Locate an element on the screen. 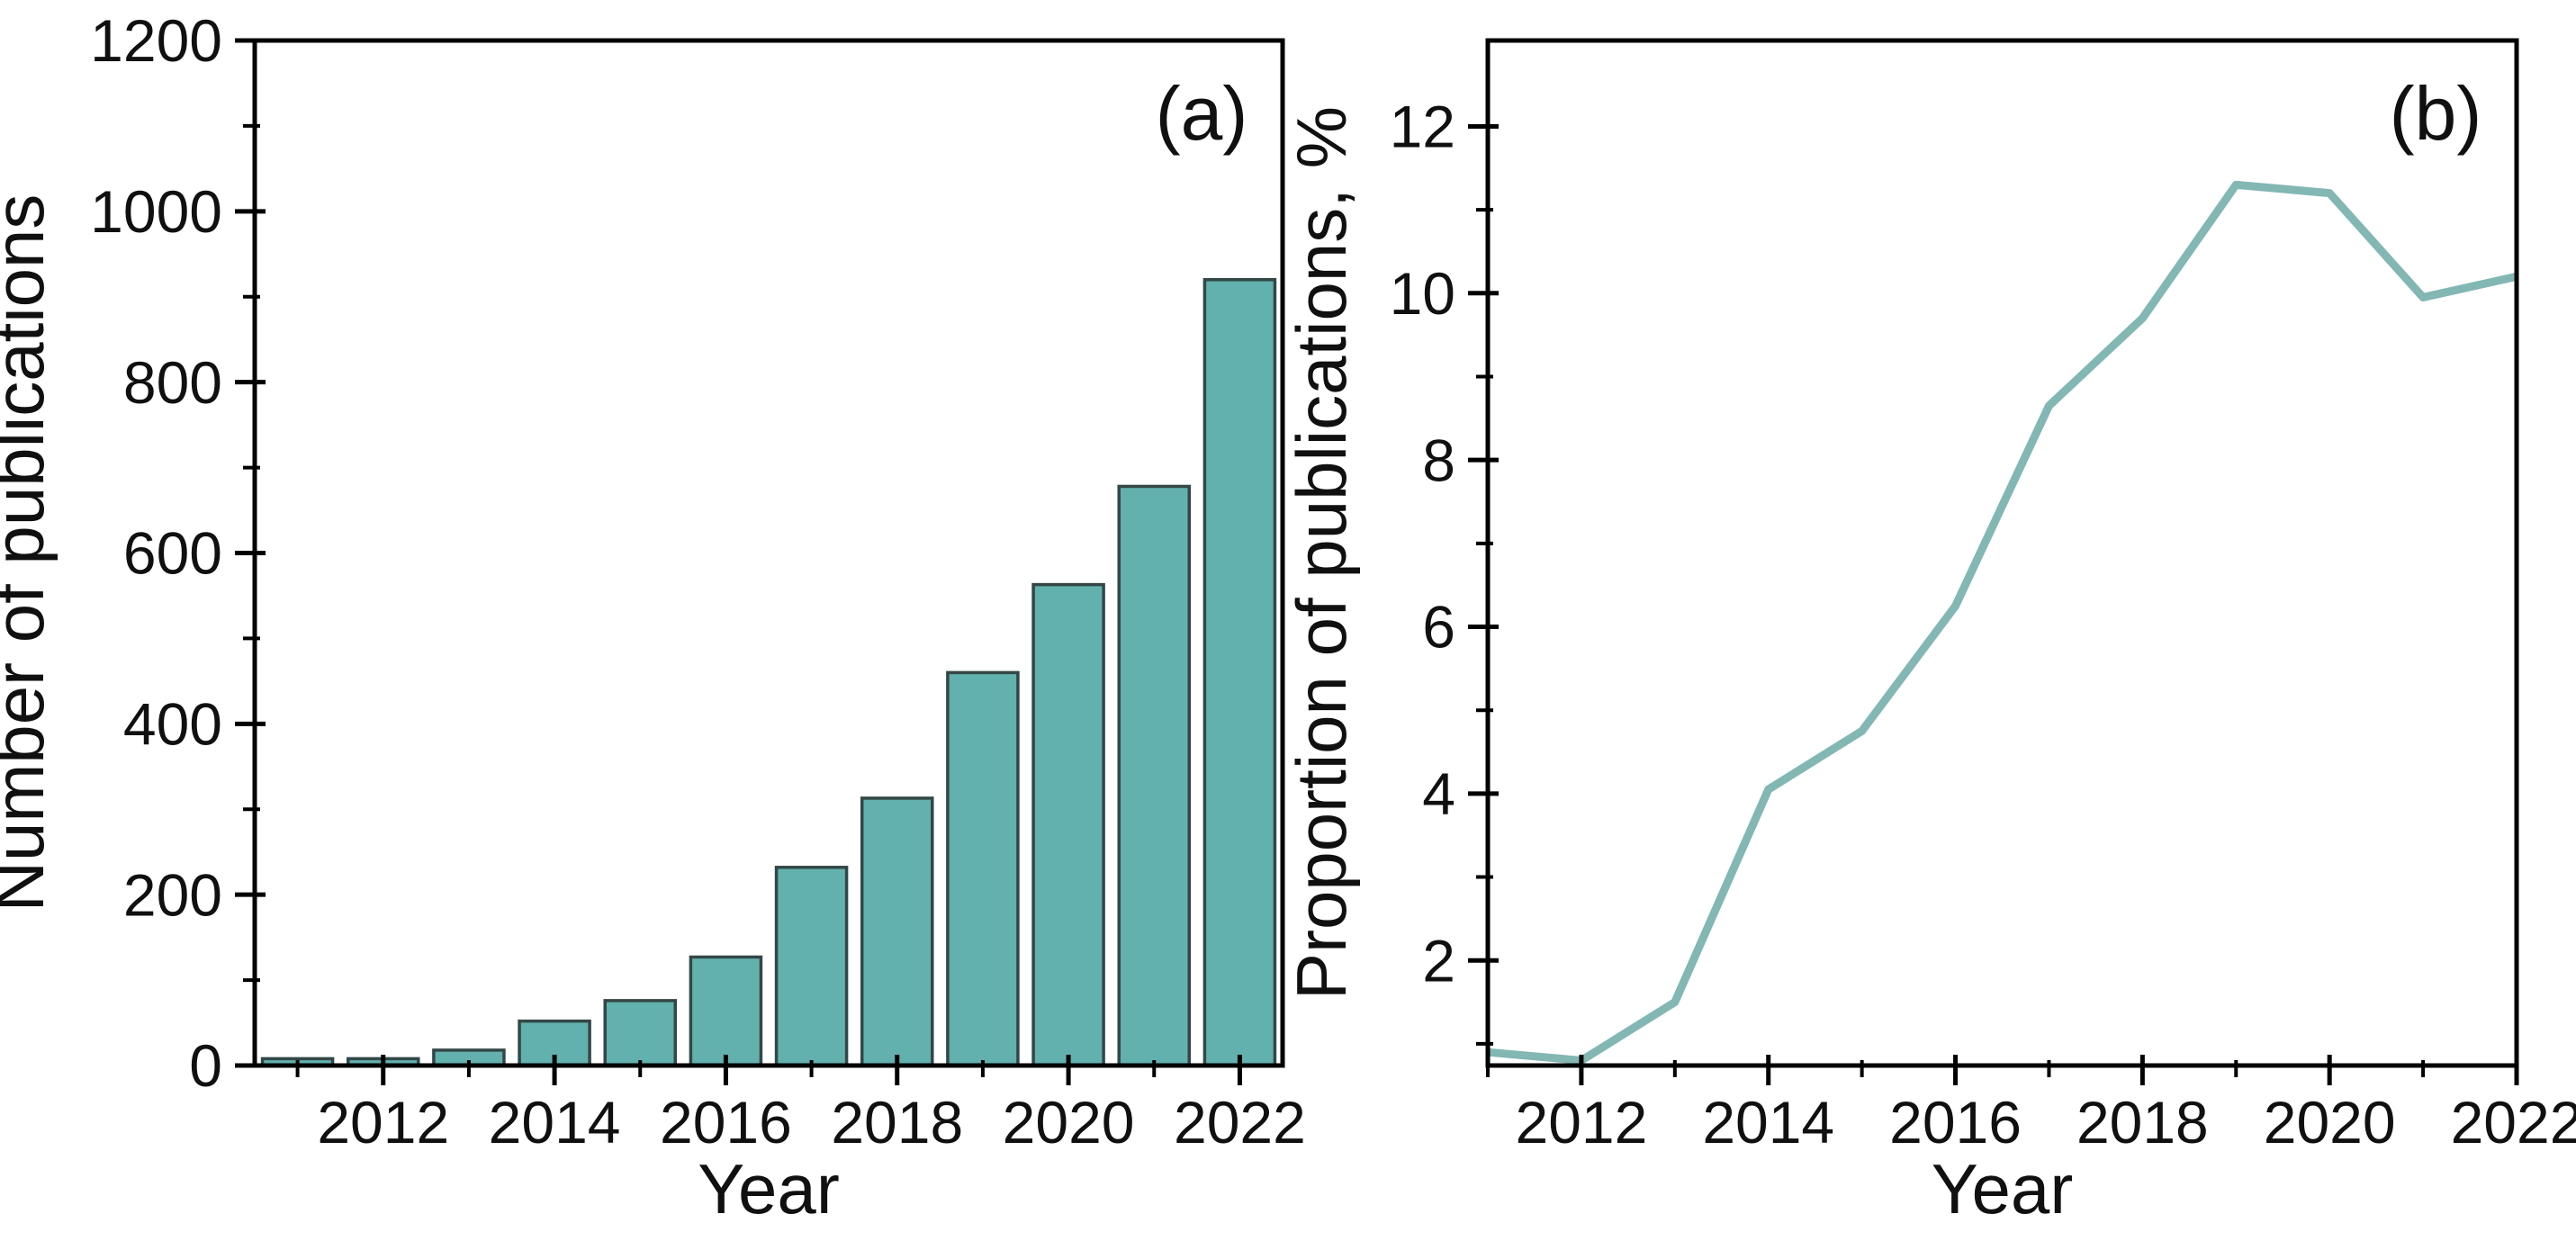  y-tick-label: 1200 is located at coordinates (156, 41).